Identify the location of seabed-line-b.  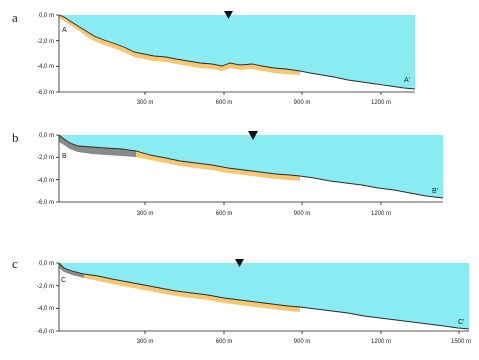
(251, 166).